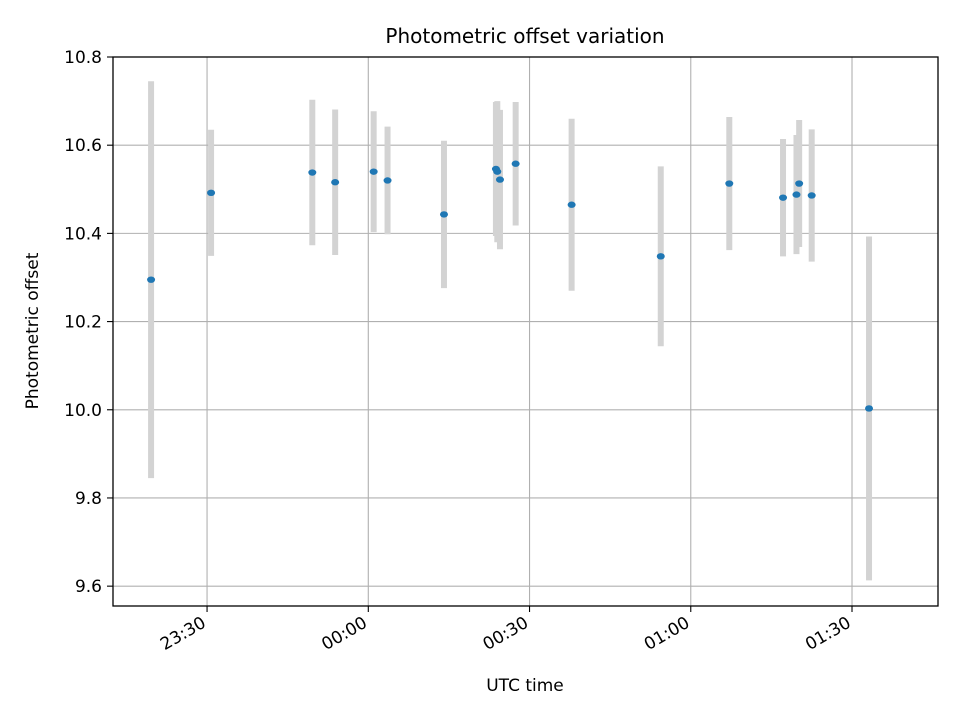 The height and width of the screenshot is (720, 960). Describe the element at coordinates (88, 499) in the screenshot. I see `y-tick-label: 9.8` at that location.